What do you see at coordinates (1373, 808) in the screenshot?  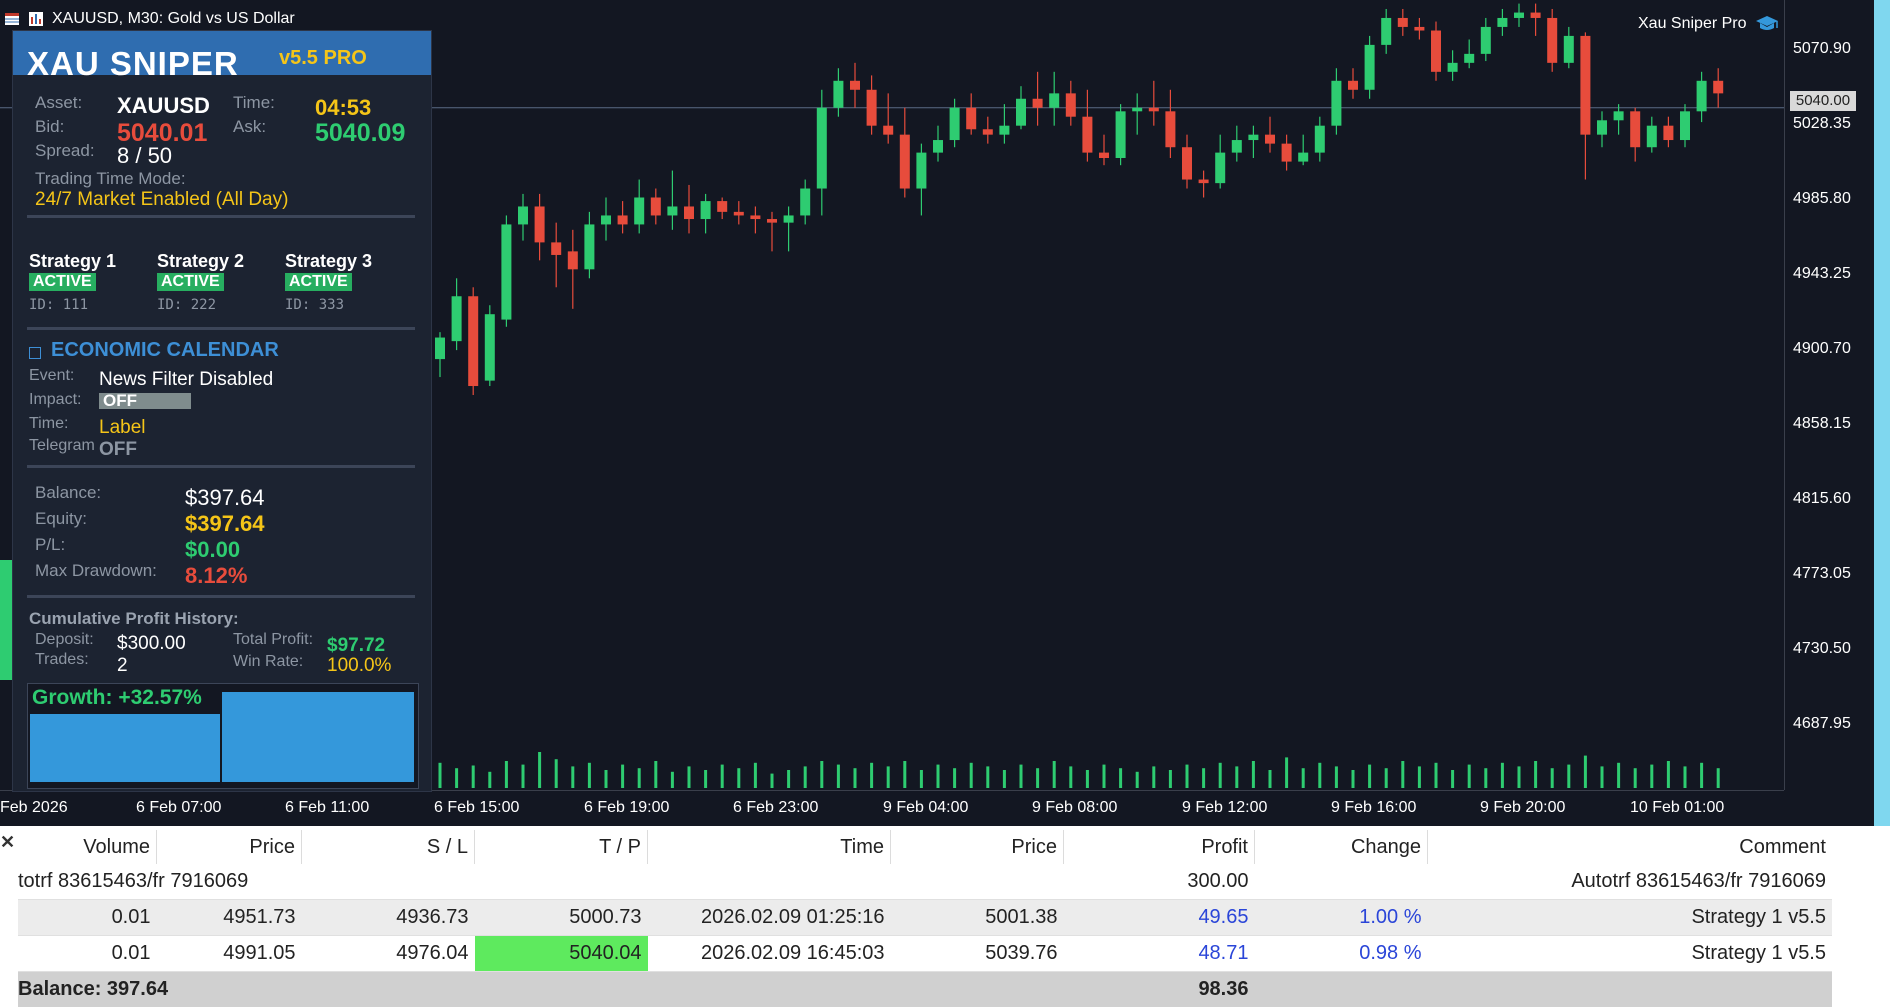 I see `time-tick: 9 Feb 16:00` at bounding box center [1373, 808].